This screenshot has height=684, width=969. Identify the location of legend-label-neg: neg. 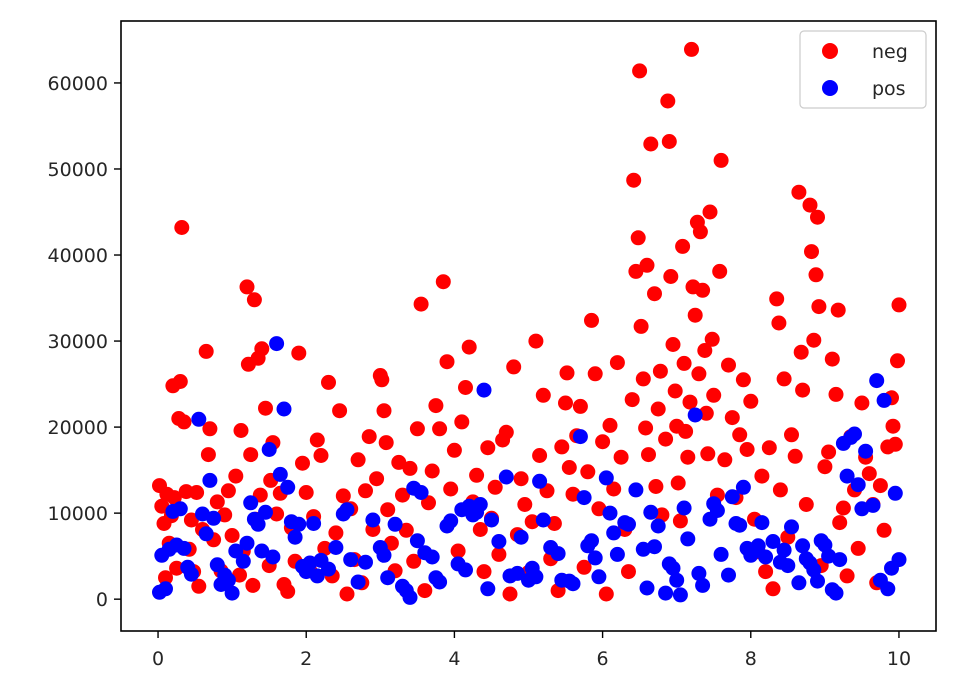
(890, 52).